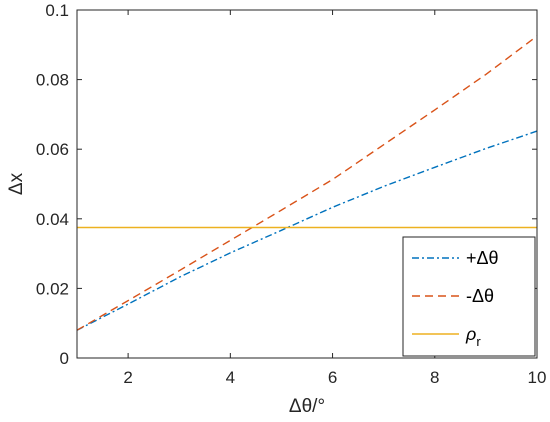 The width and height of the screenshot is (550, 422). Describe the element at coordinates (16, 183) in the screenshot. I see `y-axis-label: Δx` at that location.